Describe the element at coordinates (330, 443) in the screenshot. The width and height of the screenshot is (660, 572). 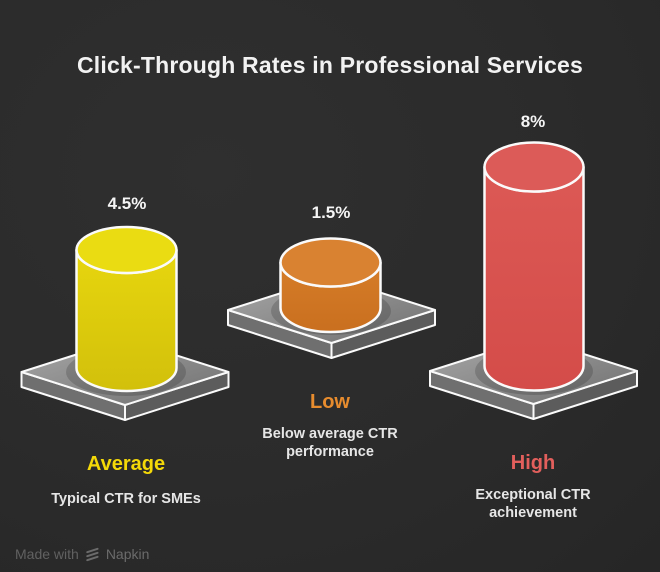
I see `description-low: Below average CTR performance` at that location.